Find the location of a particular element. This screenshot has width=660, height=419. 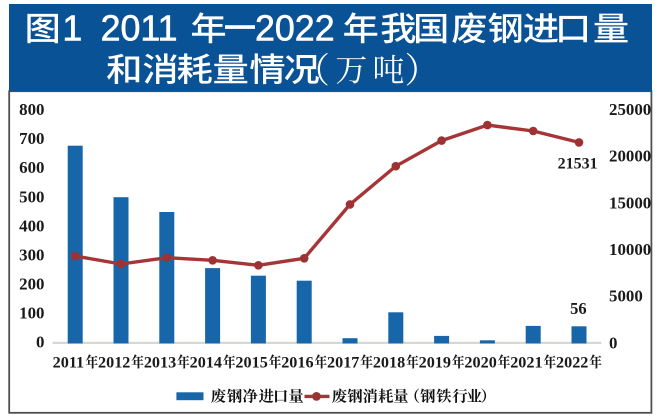

svg-text: 600 is located at coordinates (31, 167).